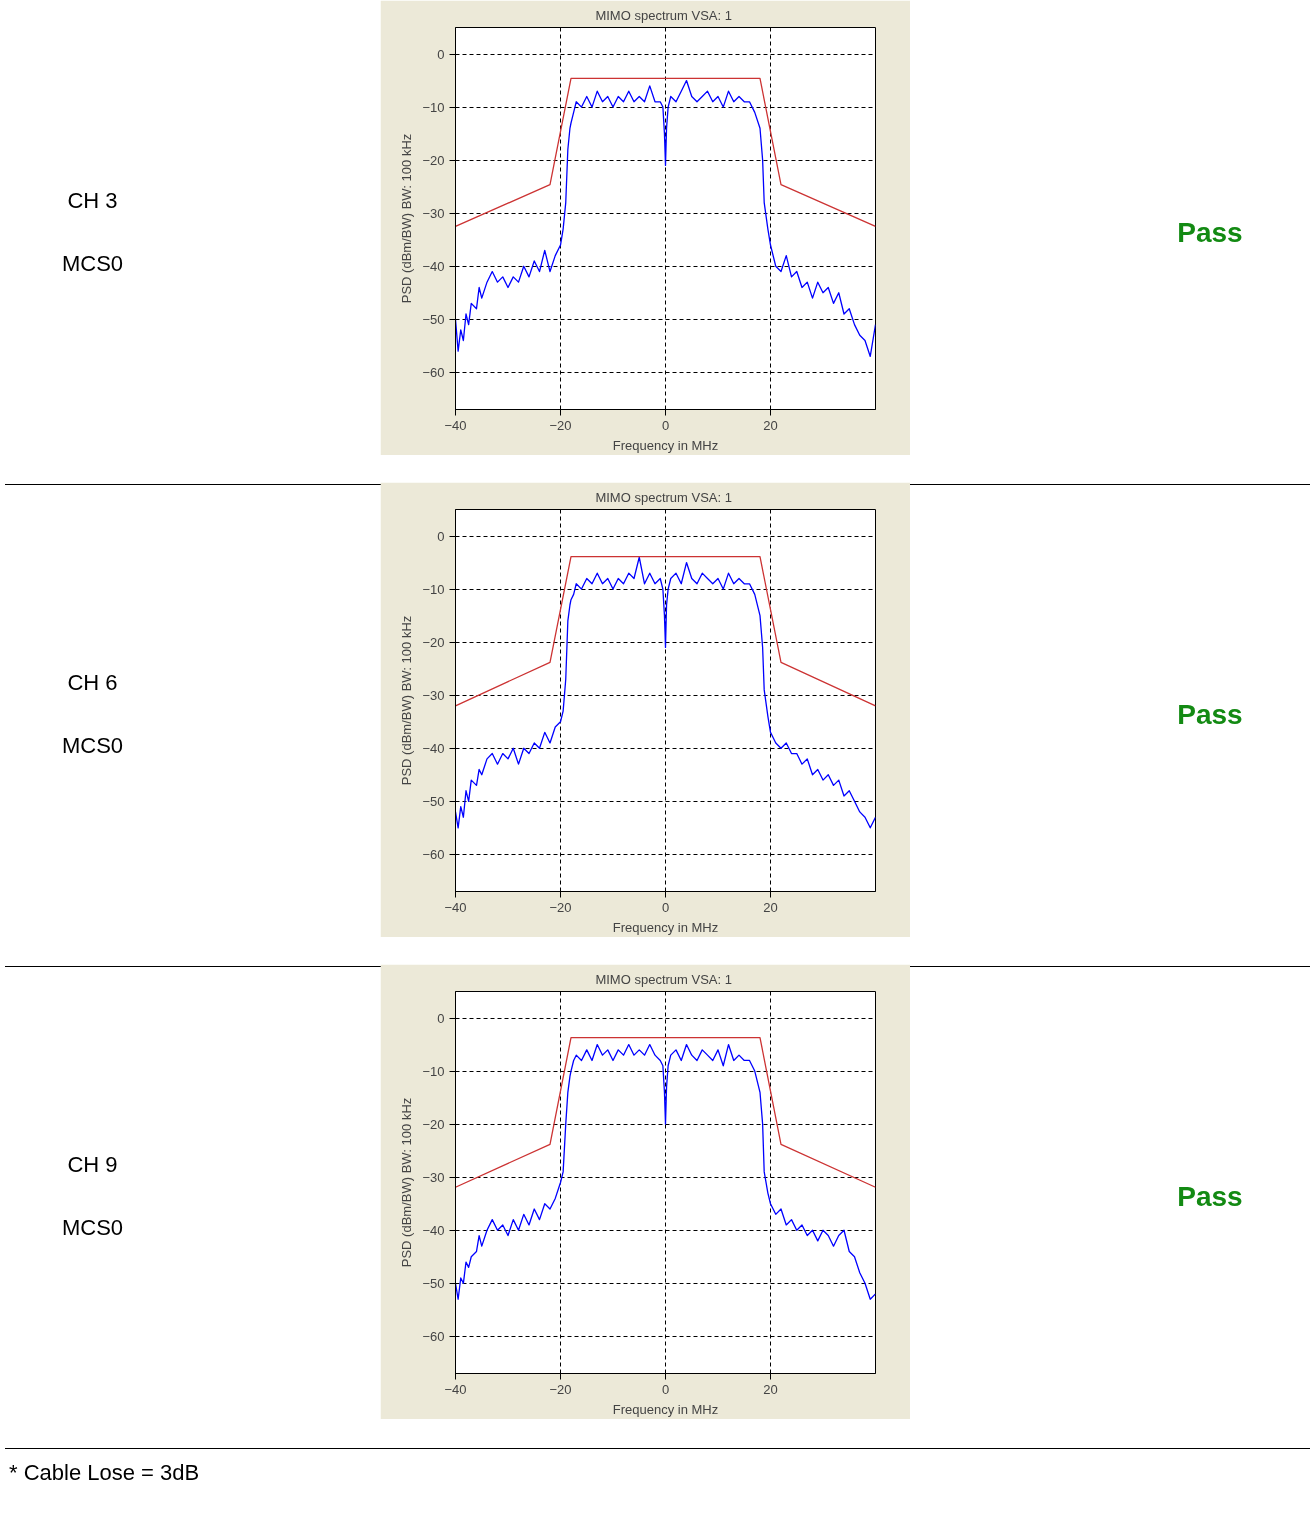 This screenshot has height=1533, width=1313. Describe the element at coordinates (92, 201) in the screenshot. I see `text: CH 3` at that location.